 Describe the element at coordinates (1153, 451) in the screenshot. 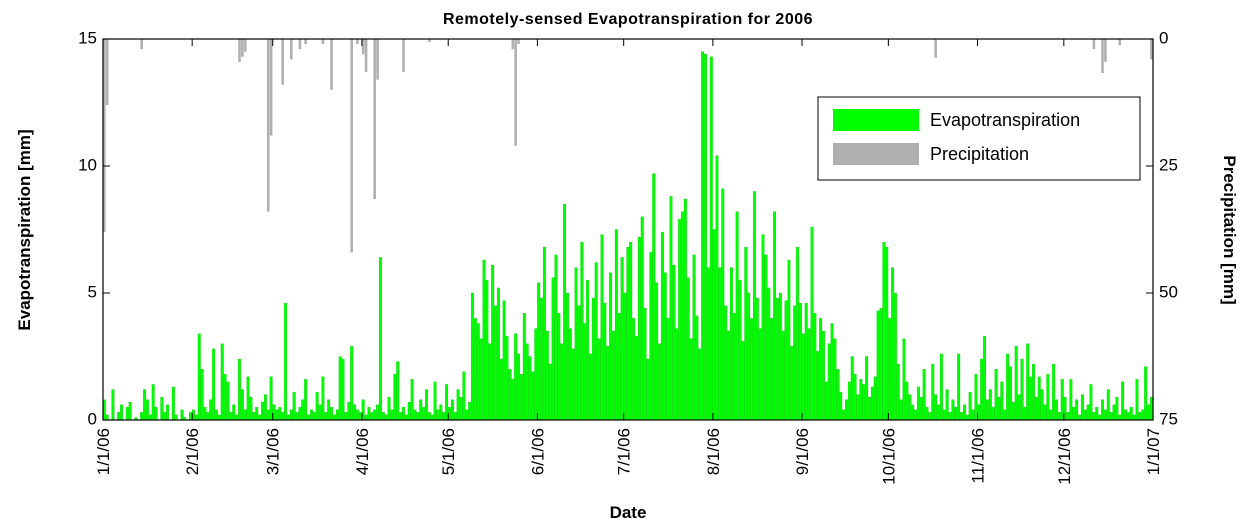

I see `x-tick-label: 1/1/07` at that location.